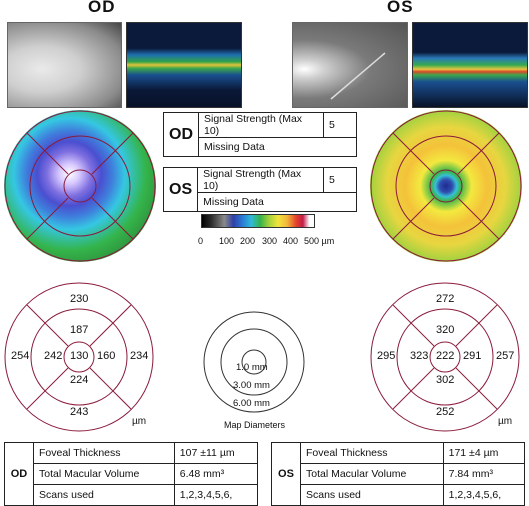  What do you see at coordinates (104, 495) in the screenshot?
I see `od-scans-label: Scans used` at bounding box center [104, 495].